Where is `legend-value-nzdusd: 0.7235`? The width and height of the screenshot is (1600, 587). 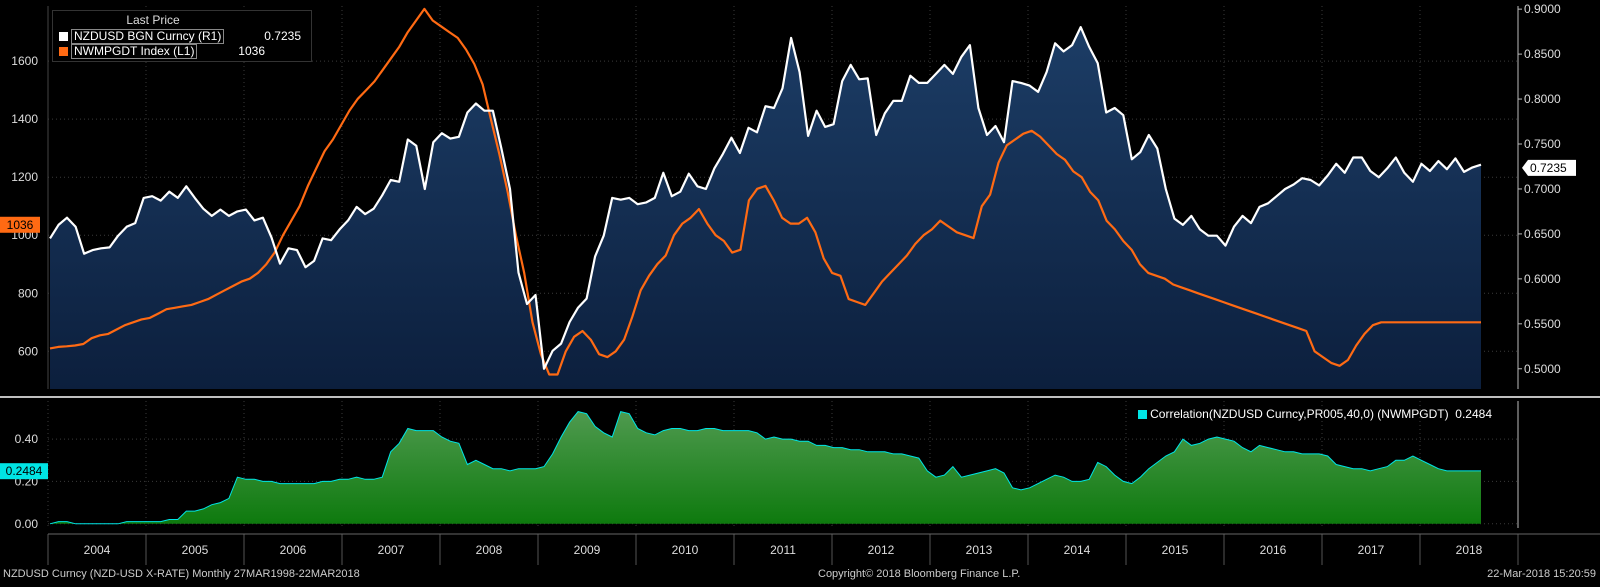
legend-value-nzdusd: 0.7235 is located at coordinates (282, 36).